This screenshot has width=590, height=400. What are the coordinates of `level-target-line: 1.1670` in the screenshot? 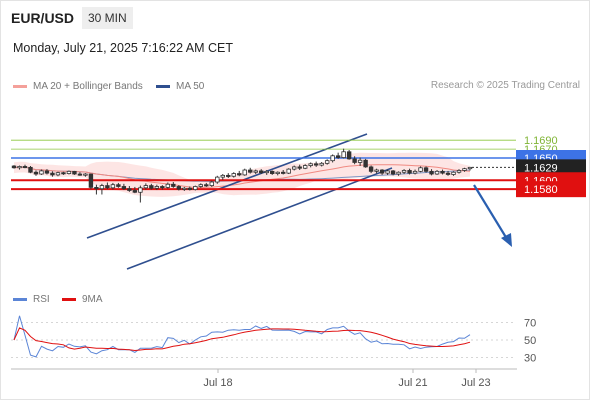 It's located at (284, 150).